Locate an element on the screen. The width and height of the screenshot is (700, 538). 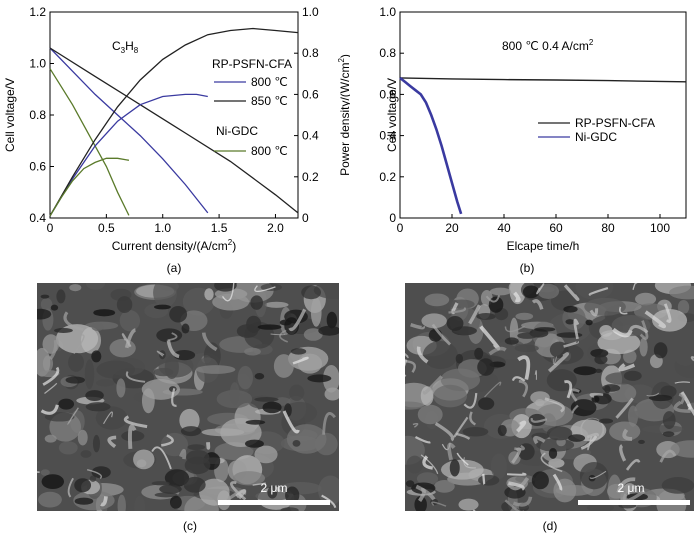
scale-bar-d is located at coordinates (634, 502).